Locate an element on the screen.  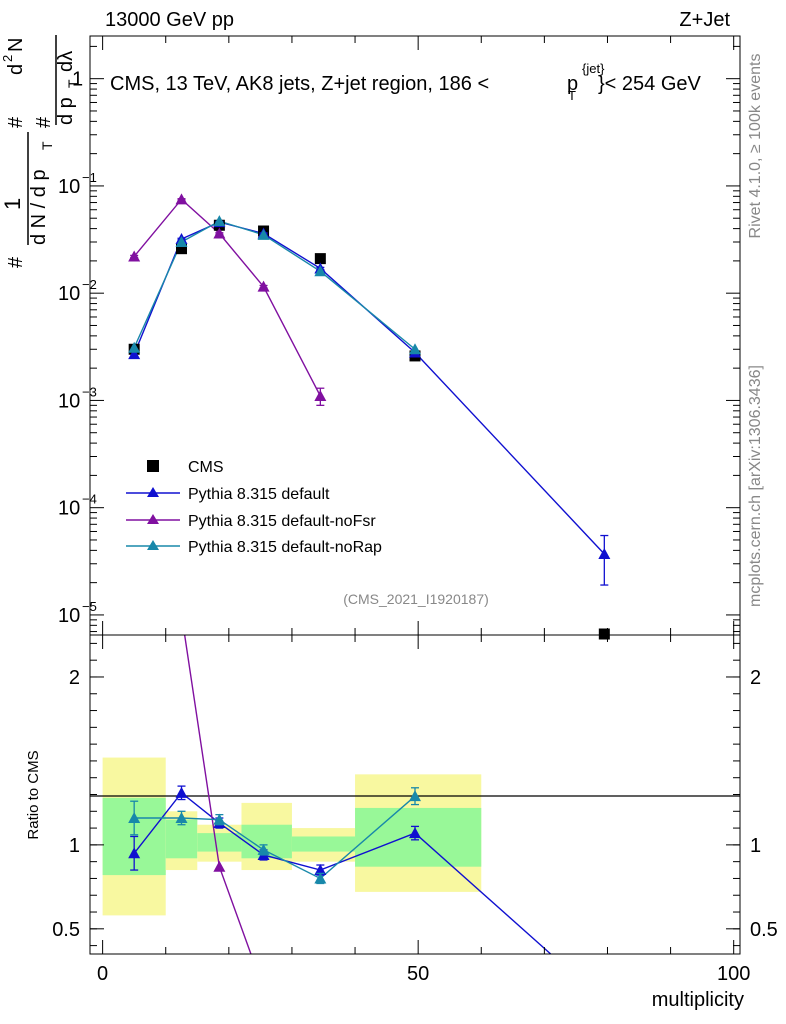
ylabel-dp: d p is located at coordinates (66, 111).